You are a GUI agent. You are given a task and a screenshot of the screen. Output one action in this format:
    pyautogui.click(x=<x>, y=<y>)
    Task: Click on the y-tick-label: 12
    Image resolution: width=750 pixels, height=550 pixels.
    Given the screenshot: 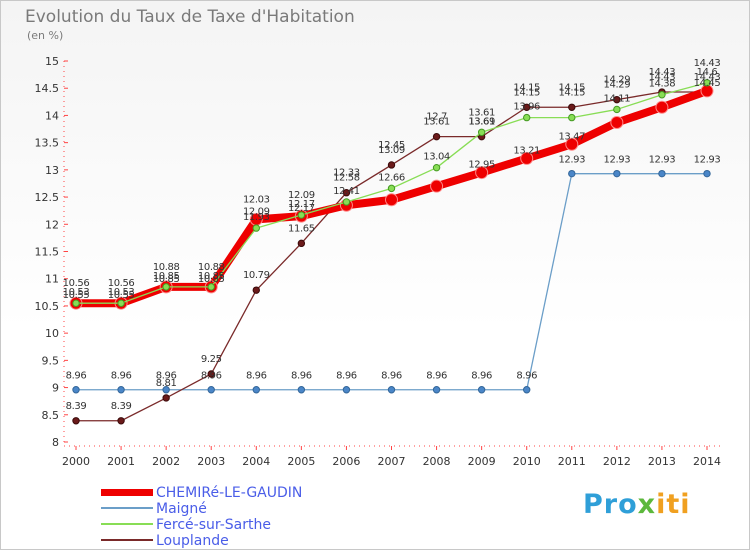 What is the action you would take?
    pyautogui.click(x=52, y=224)
    